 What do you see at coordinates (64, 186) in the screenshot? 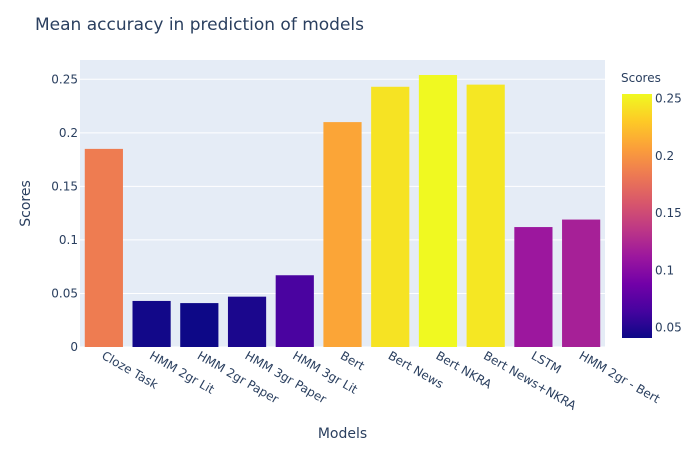
I see `y-tick-label: 0.15` at bounding box center [64, 186].